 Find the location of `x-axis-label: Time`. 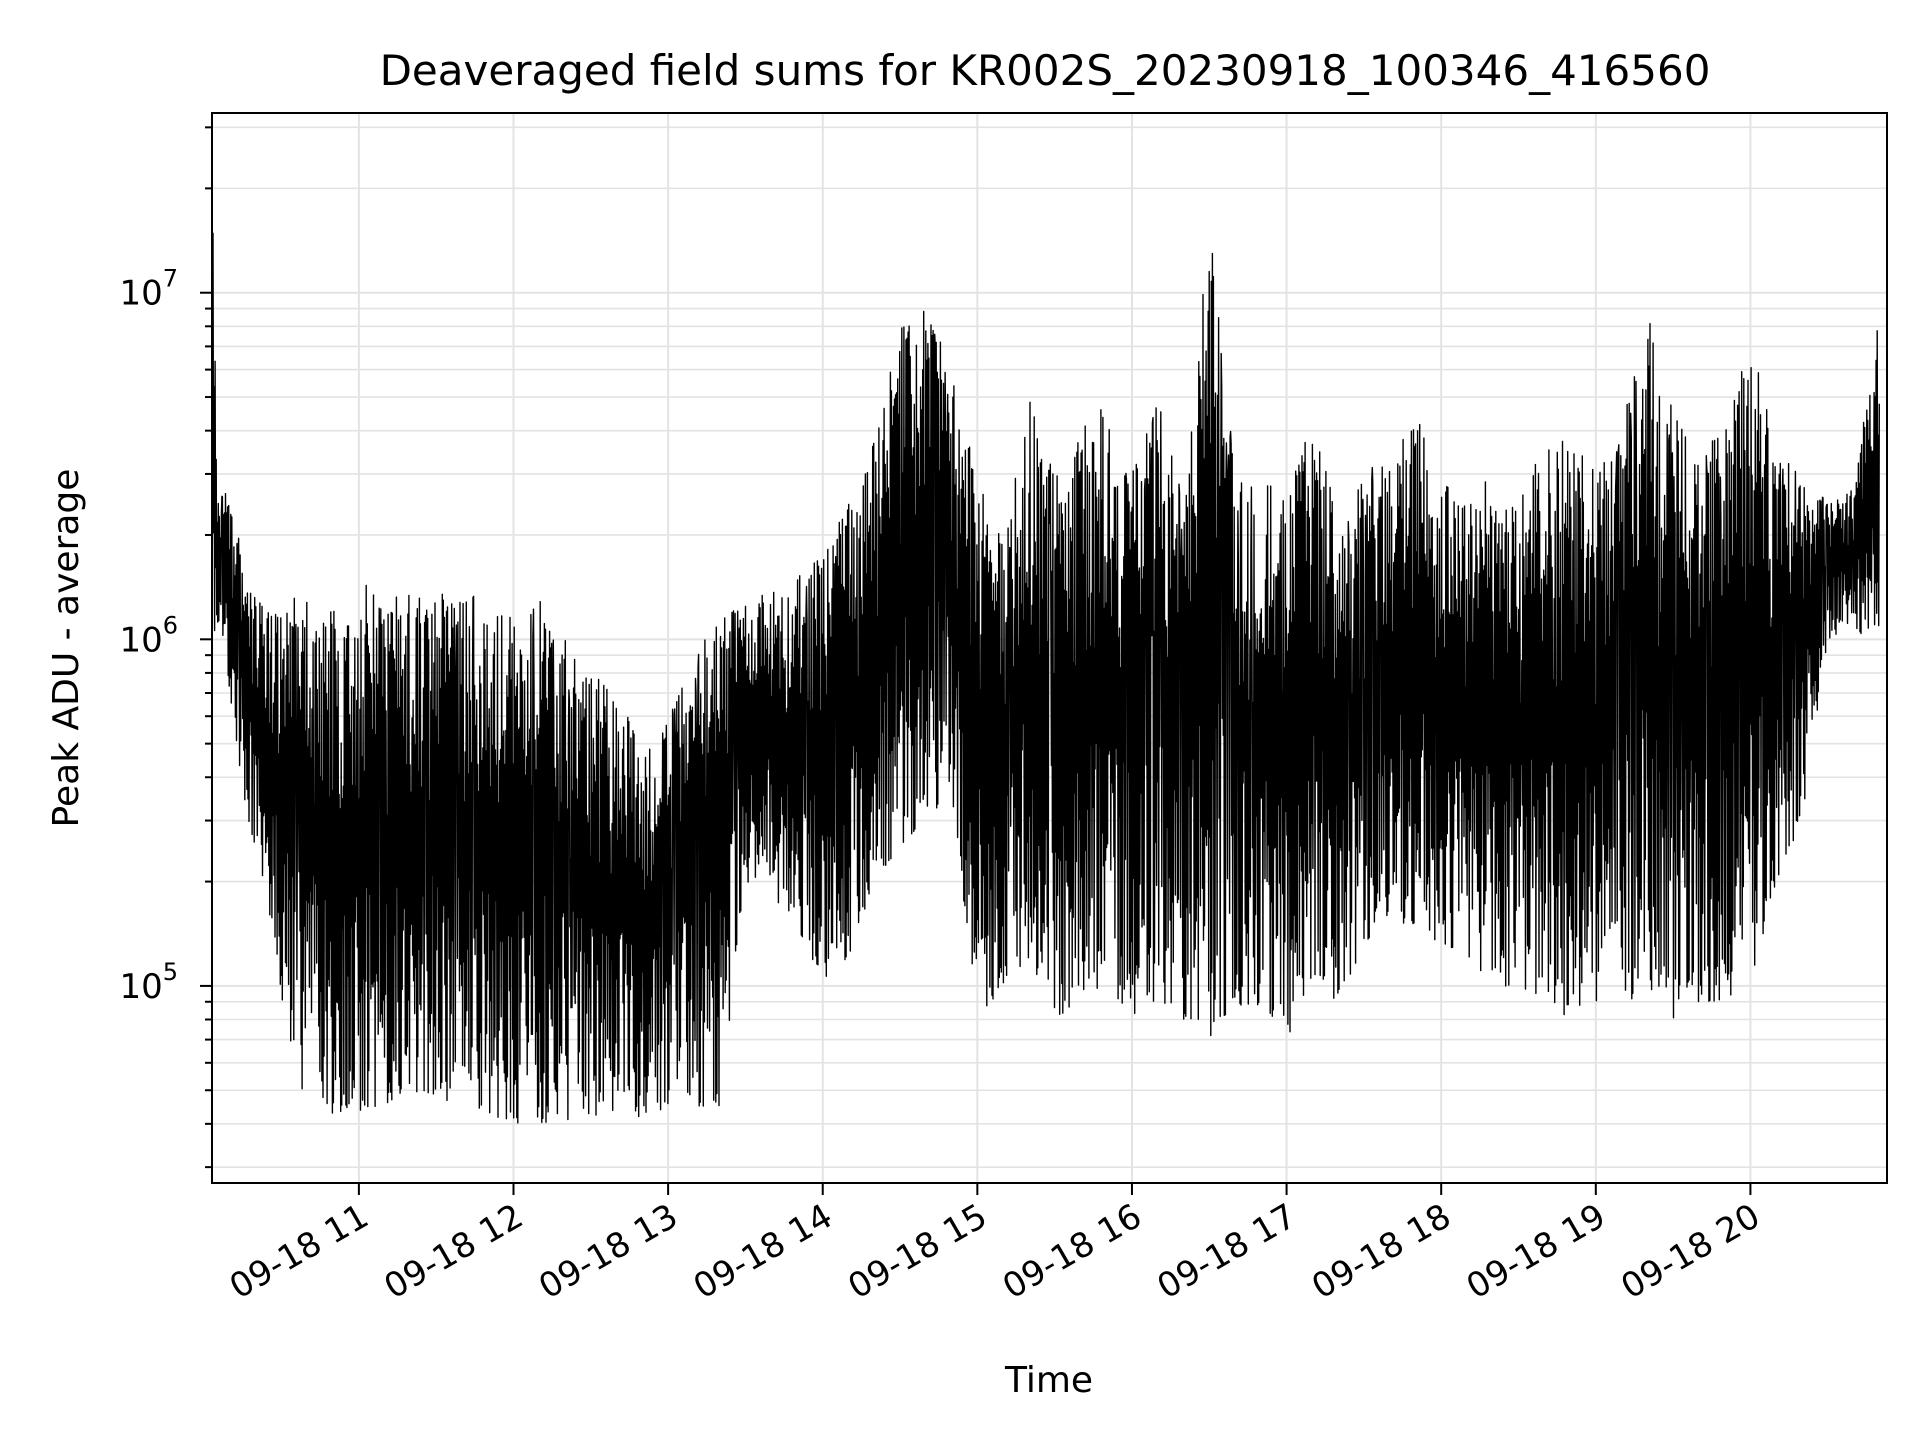

x-axis-label: Time is located at coordinates (1048, 1380).